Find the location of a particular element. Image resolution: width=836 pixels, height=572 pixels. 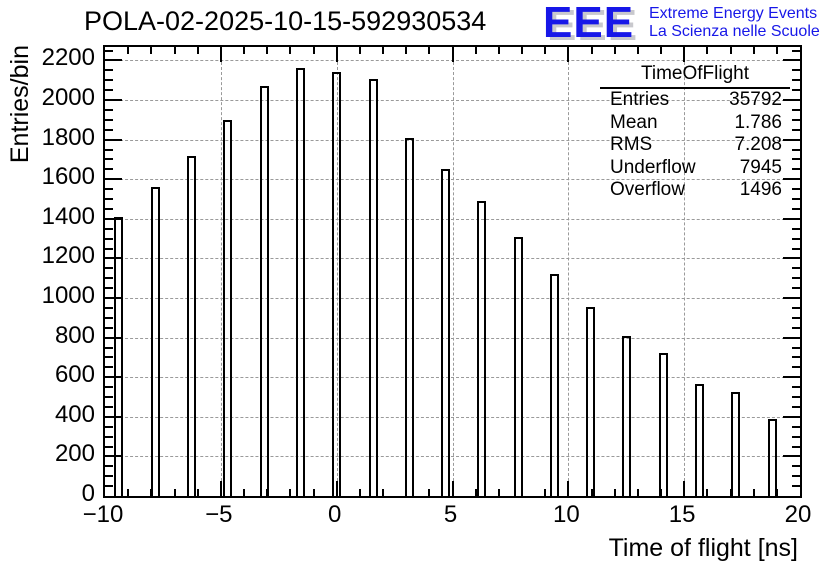

stats-row-label: Entries is located at coordinates (640, 99).